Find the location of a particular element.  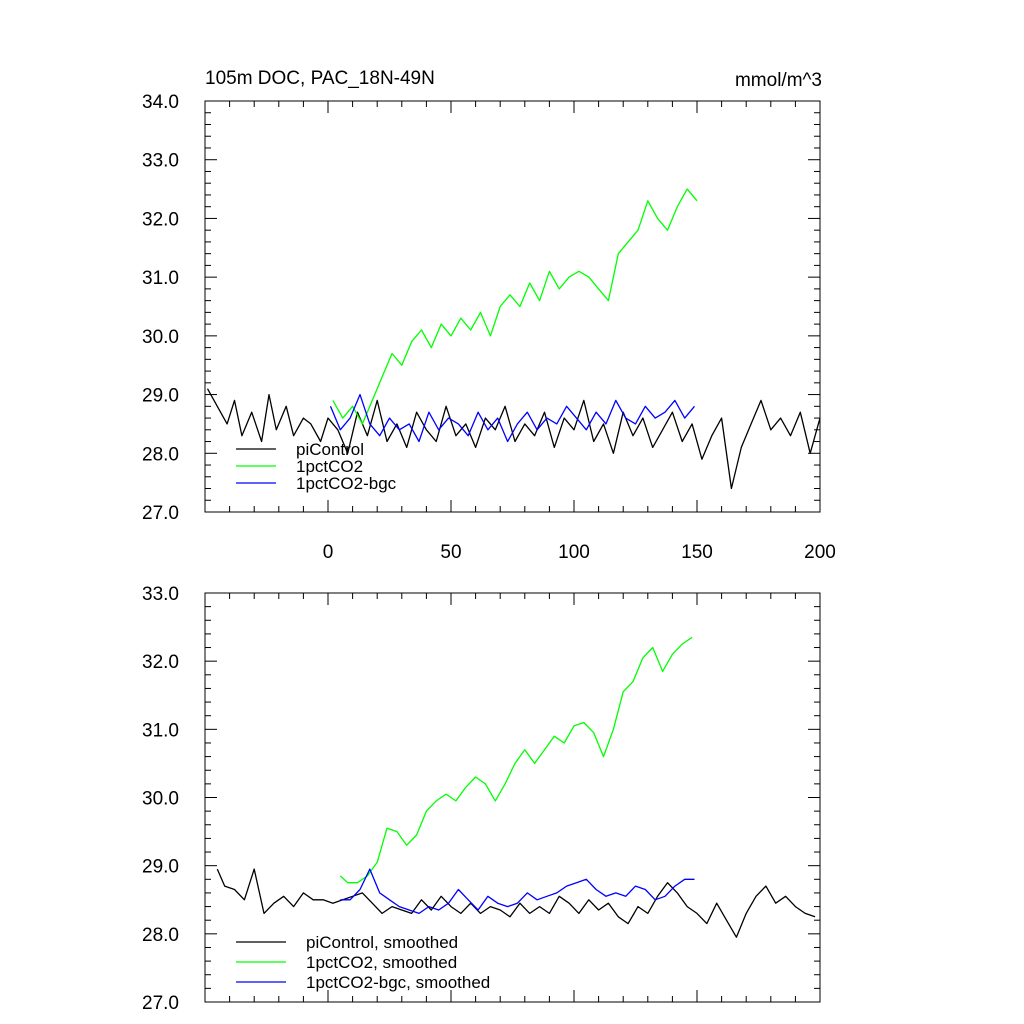

legend-label: piControl, smoothed is located at coordinates (382, 942).